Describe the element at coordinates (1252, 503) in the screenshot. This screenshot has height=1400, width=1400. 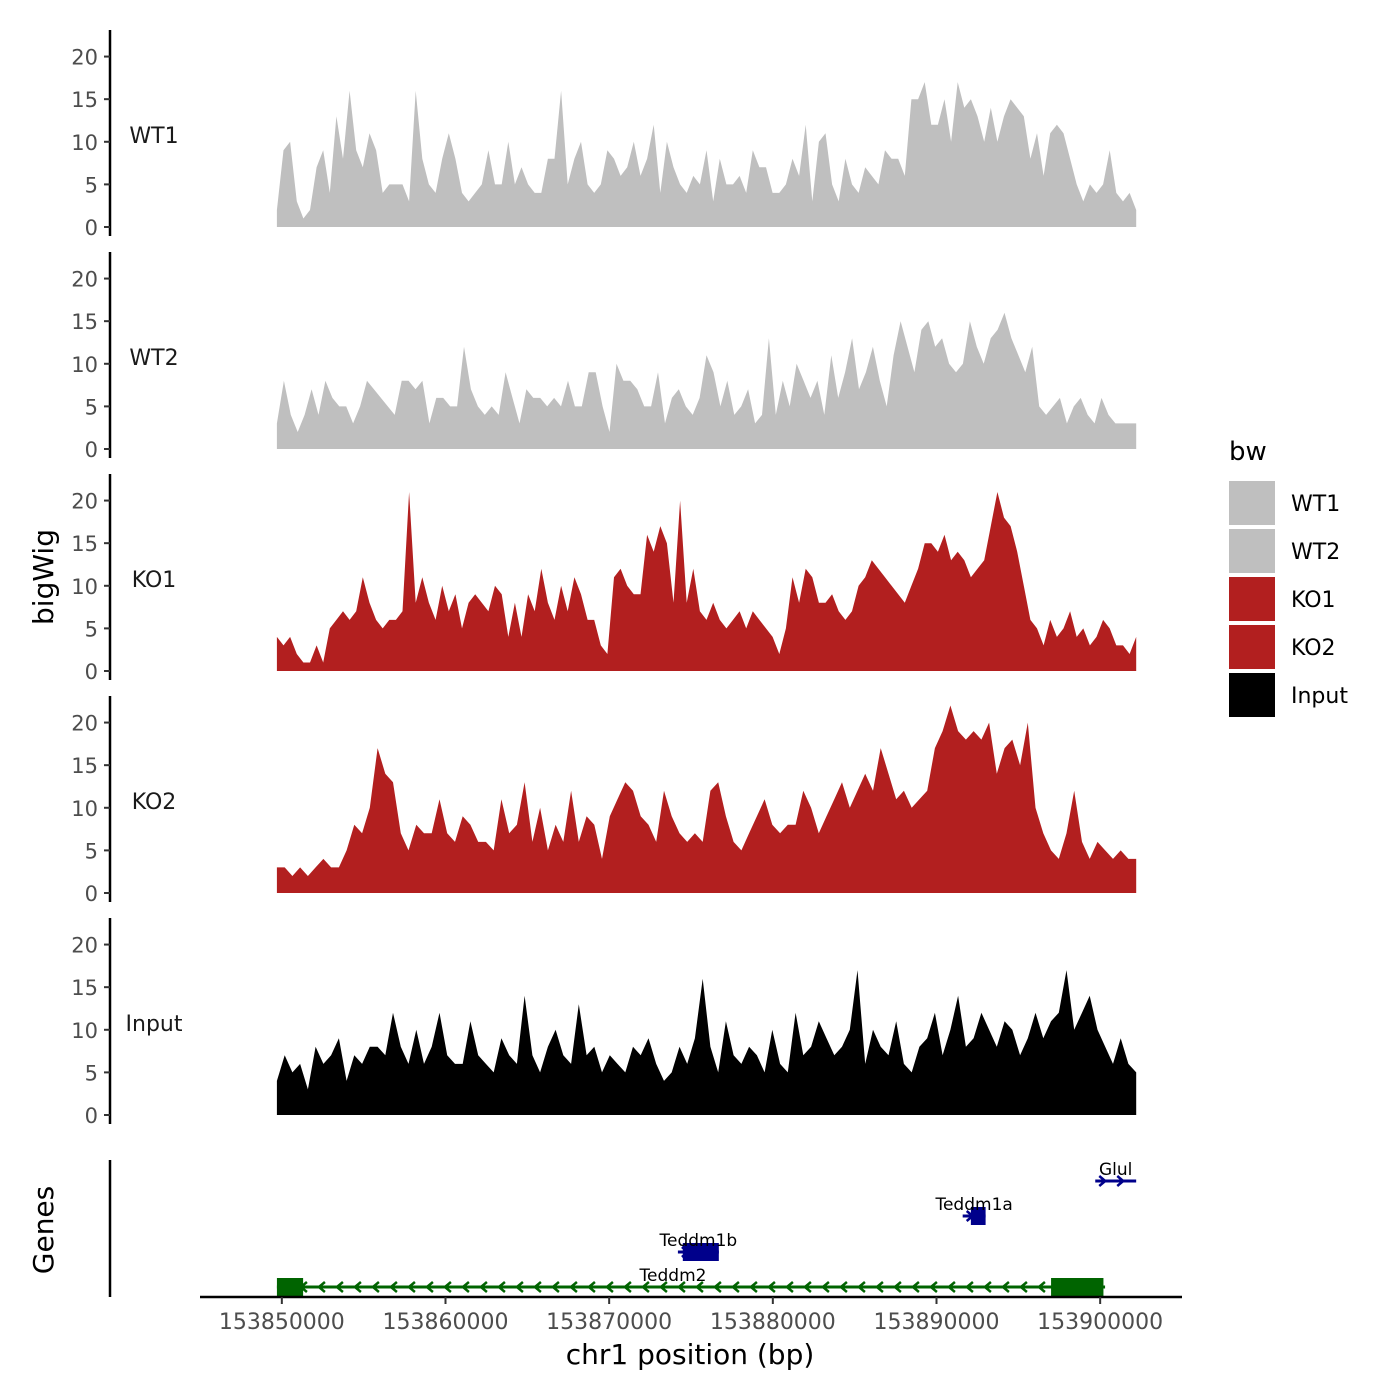
I see `legend-swatch-wt1` at that location.